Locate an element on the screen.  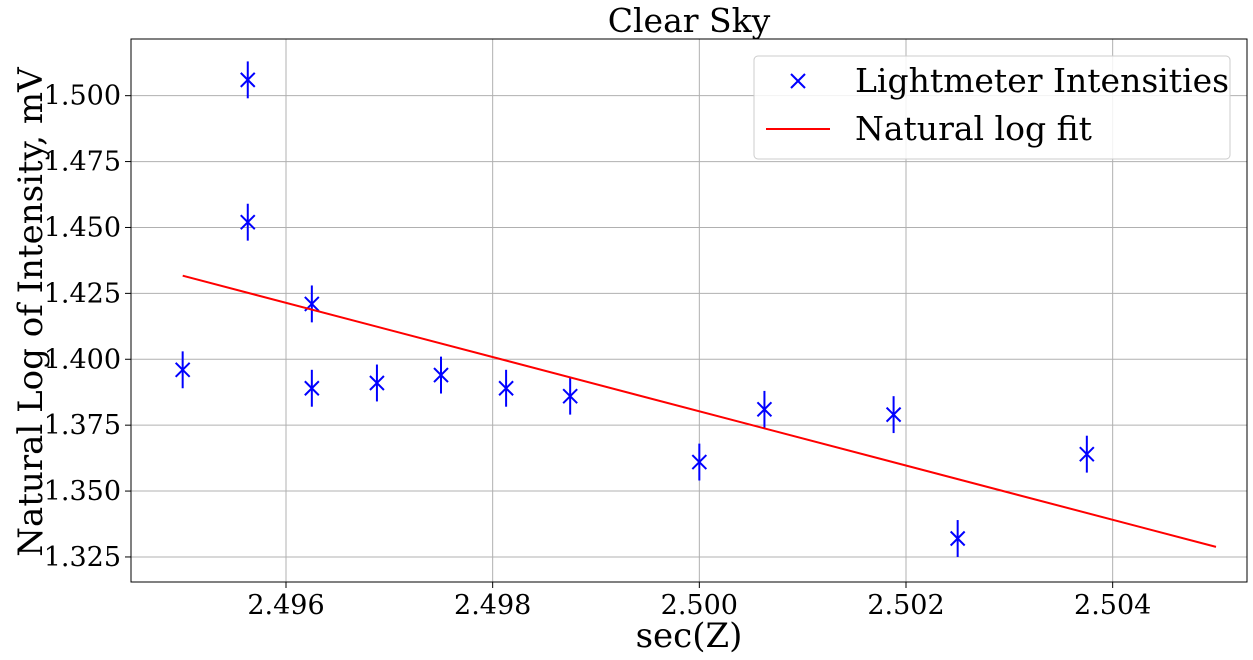
y-tick-label: 1.325 is located at coordinates (82, 557).